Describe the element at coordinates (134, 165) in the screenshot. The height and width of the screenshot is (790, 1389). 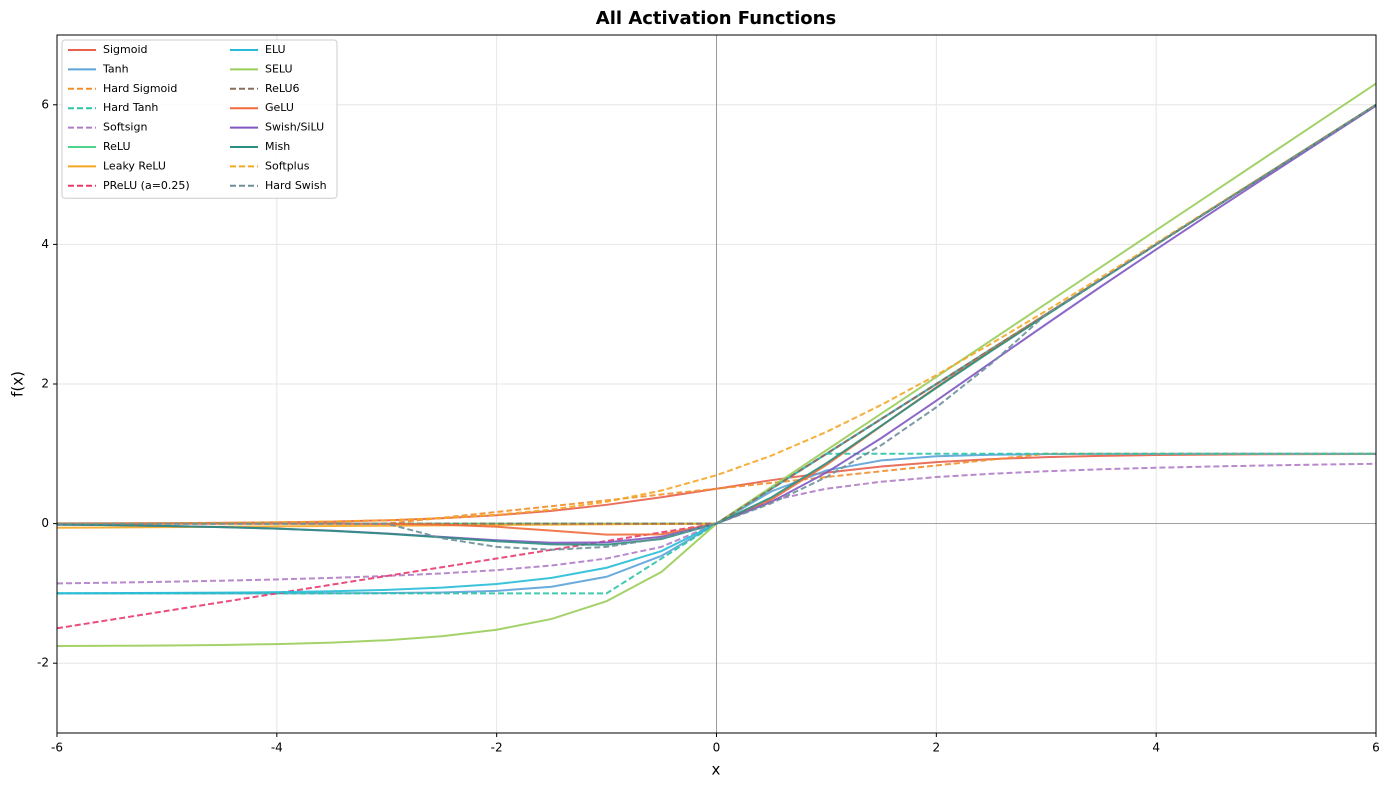
I see `legend-label: Leaky ReLU` at that location.